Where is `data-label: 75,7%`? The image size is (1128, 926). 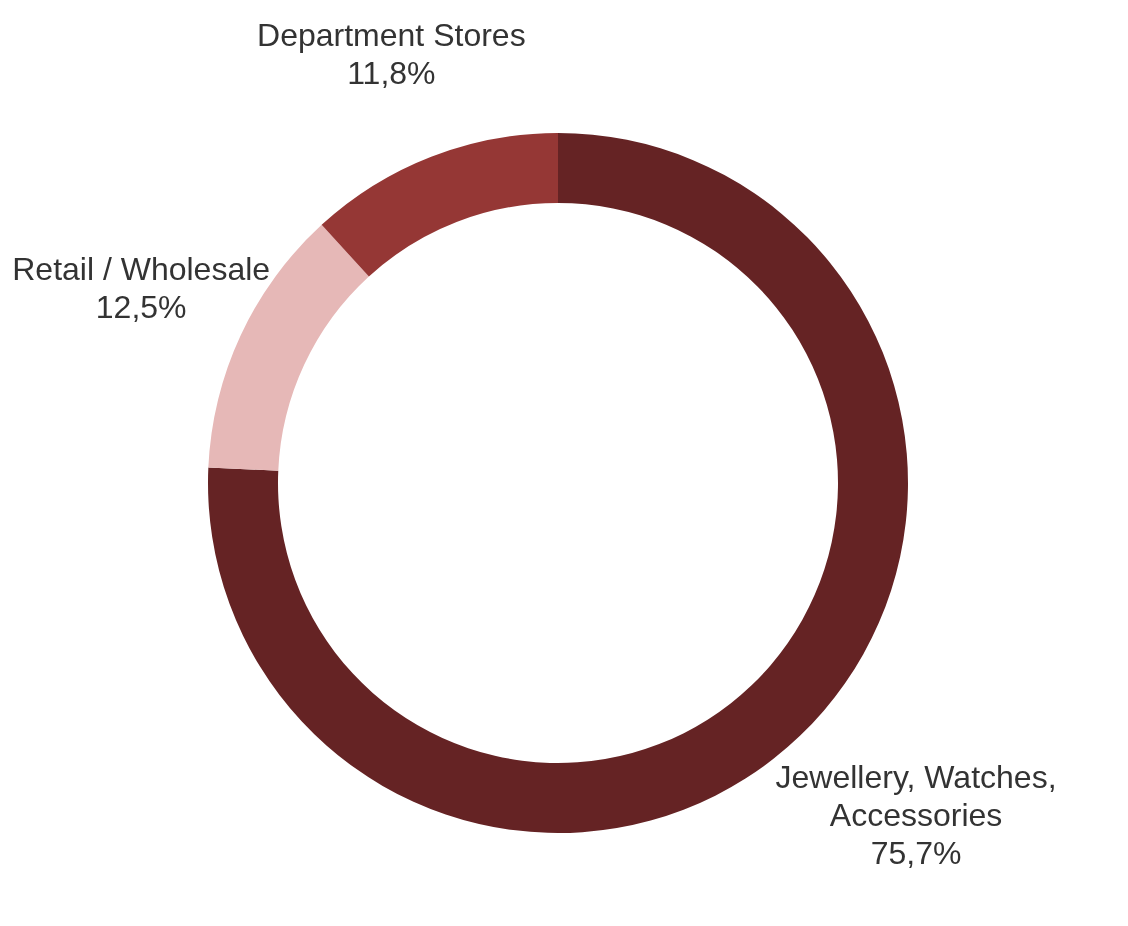
data-label: 75,7% is located at coordinates (916, 853).